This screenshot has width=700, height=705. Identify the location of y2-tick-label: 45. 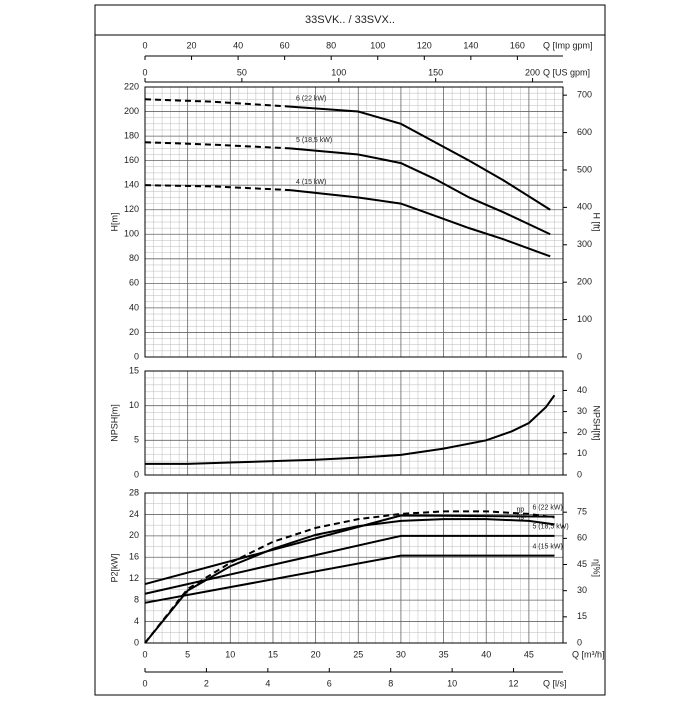
(582, 564).